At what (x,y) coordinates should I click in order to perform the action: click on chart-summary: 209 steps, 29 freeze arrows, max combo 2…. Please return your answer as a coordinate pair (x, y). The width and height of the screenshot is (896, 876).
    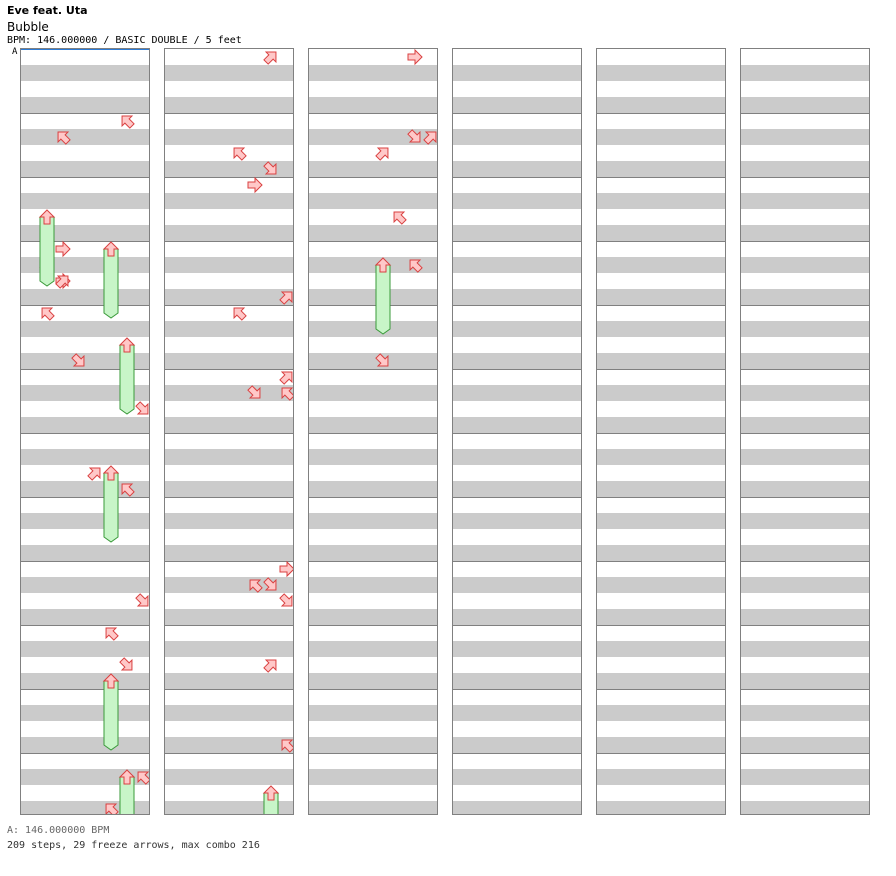
    Looking at the image, I should click on (133, 845).